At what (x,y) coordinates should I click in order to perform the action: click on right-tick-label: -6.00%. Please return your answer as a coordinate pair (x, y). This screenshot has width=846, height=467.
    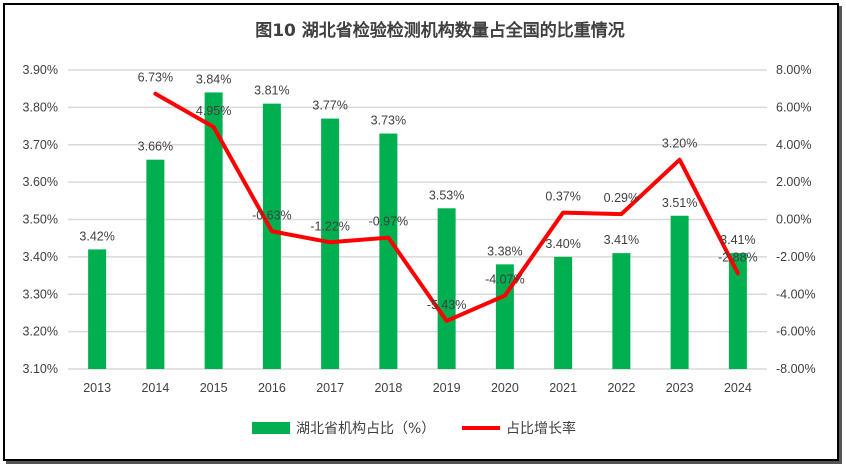
    Looking at the image, I should click on (796, 332).